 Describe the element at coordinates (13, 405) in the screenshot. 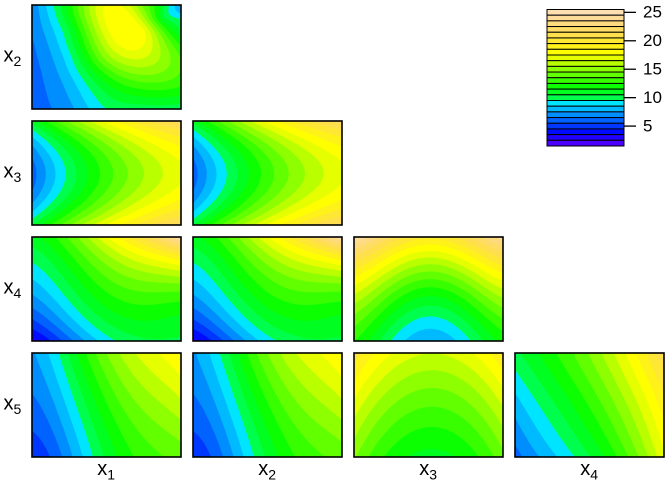

I see `svg-text: x5` at that location.